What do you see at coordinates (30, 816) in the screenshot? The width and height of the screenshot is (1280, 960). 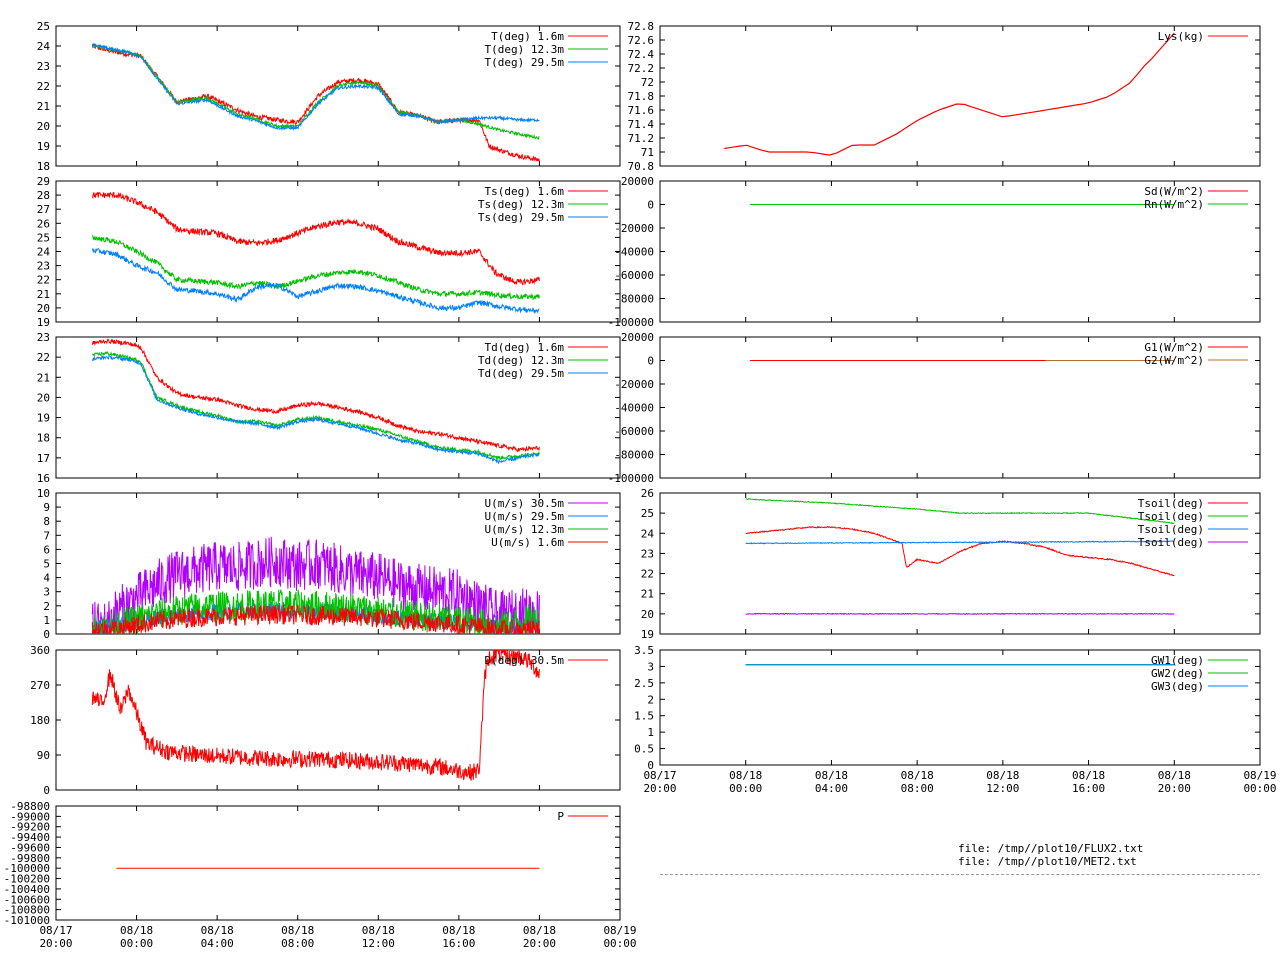 I see `y-tick-label: -99000` at bounding box center [30, 816].